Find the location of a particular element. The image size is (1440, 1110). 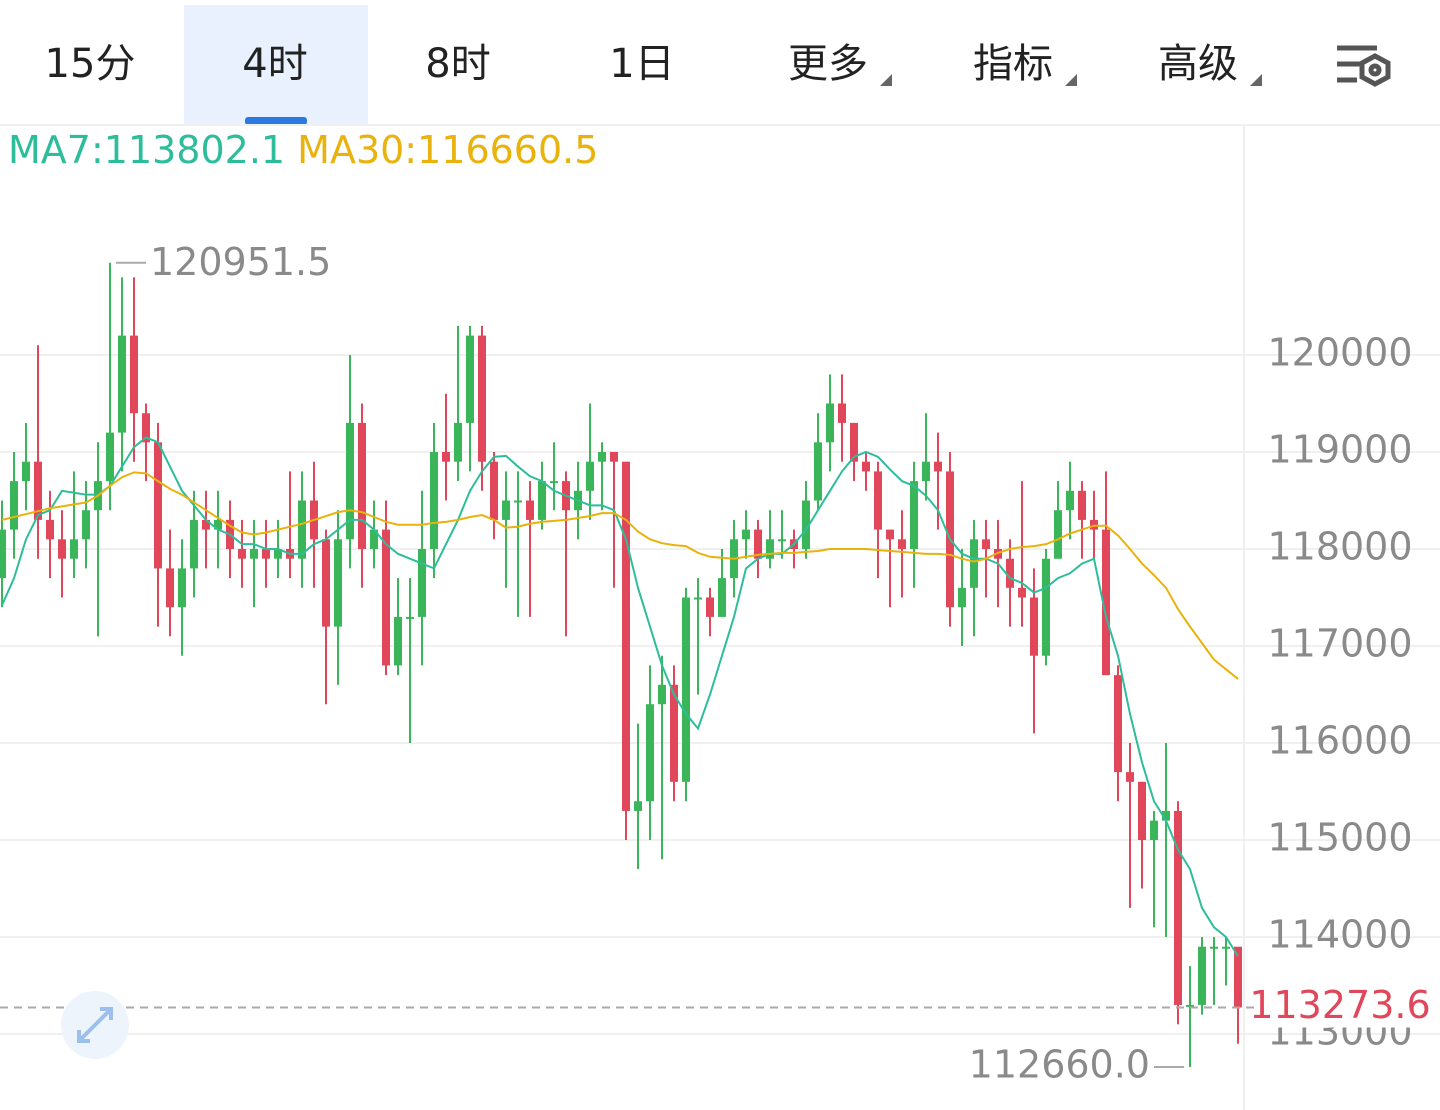

y-tick-label: 117000 is located at coordinates (1339, 644).